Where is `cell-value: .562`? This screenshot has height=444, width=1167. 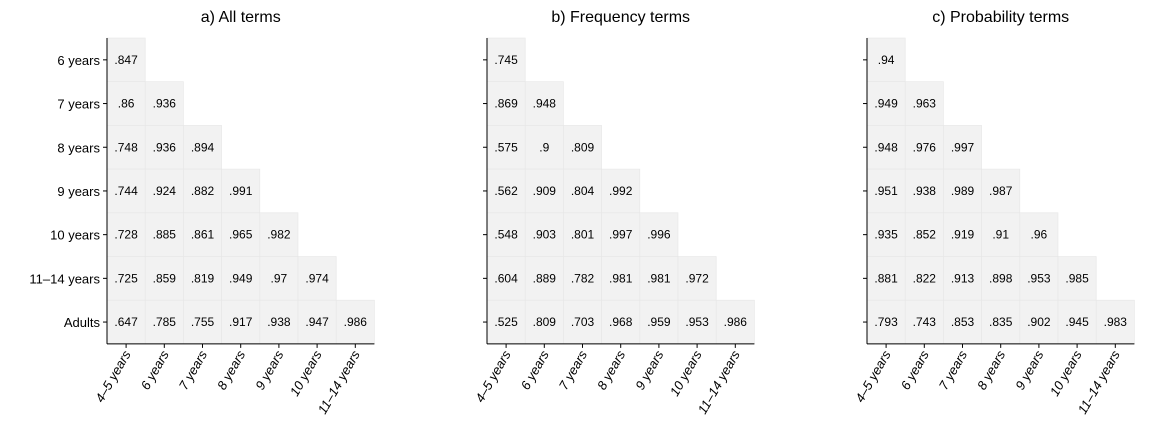
cell-value: .562 is located at coordinates (506, 191).